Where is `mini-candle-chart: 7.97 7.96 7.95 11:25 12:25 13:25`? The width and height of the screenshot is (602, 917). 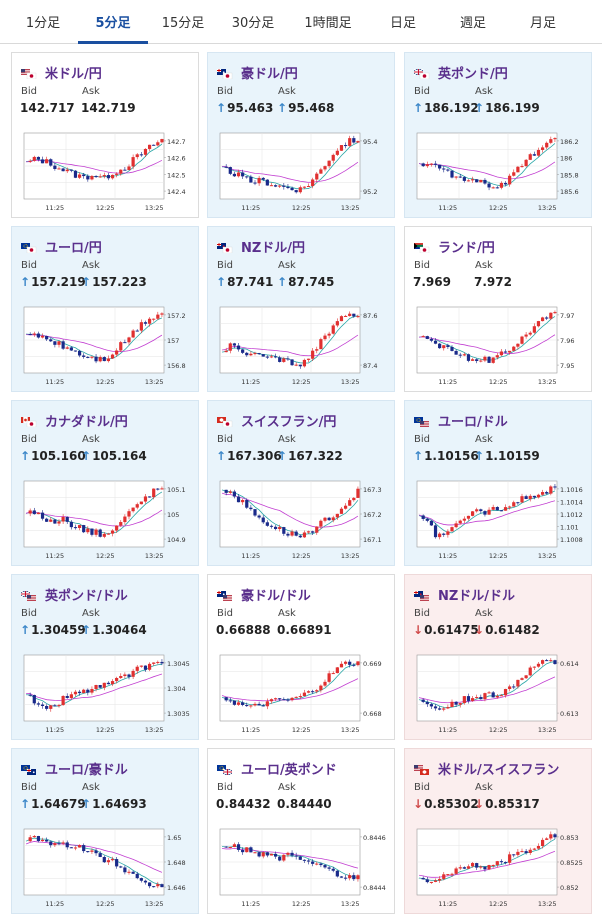
mini-candle-chart: 7.97 7.96 7.95 11:25 12:25 13:25 is located at coordinates (499, 346).